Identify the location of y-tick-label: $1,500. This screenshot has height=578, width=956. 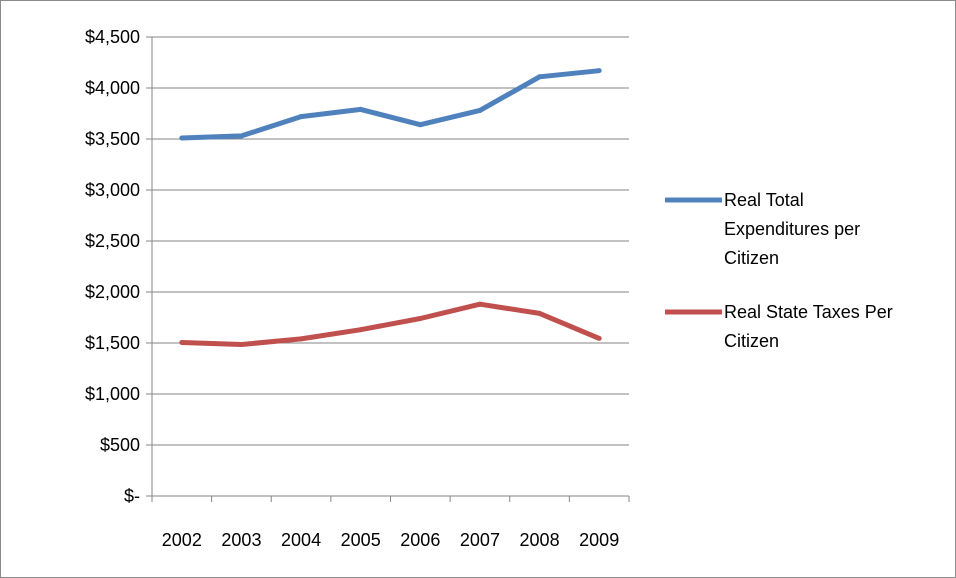
(112, 343).